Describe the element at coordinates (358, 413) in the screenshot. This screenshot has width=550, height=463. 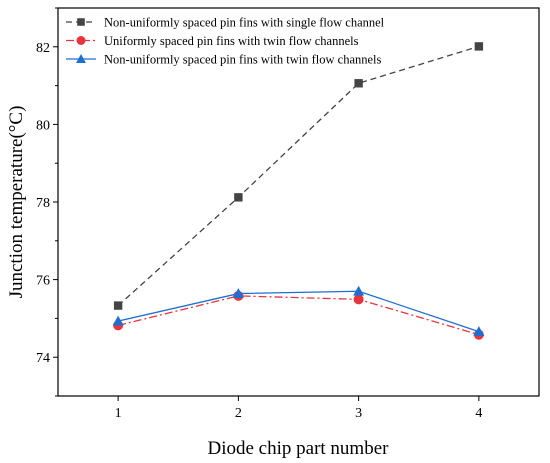
I see `x-tick-label-3: 3` at that location.